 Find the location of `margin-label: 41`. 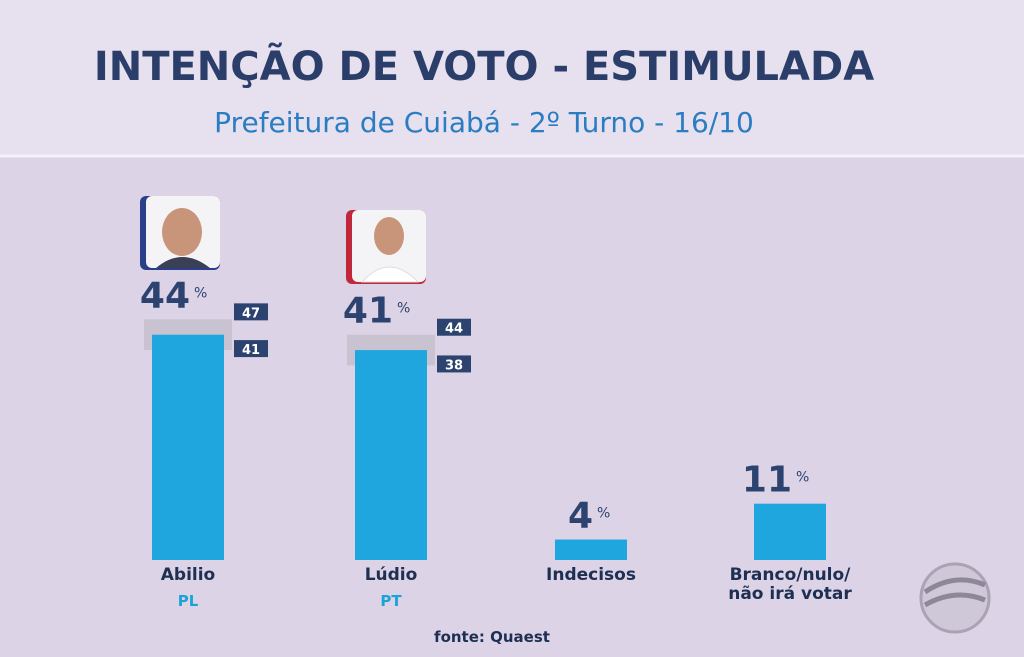

margin-label: 41 is located at coordinates (251, 350).